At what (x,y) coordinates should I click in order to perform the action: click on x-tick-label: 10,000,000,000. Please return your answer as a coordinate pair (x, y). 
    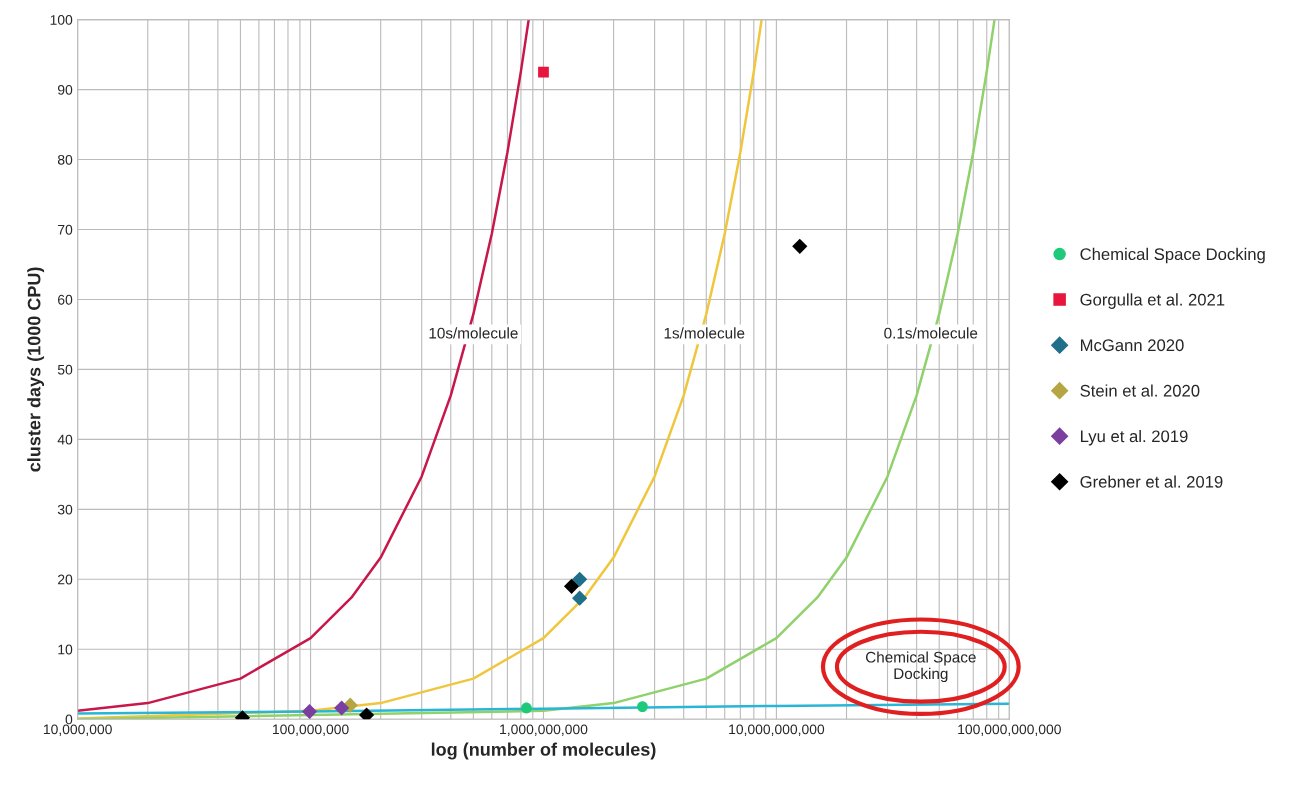
    Looking at the image, I should click on (777, 730).